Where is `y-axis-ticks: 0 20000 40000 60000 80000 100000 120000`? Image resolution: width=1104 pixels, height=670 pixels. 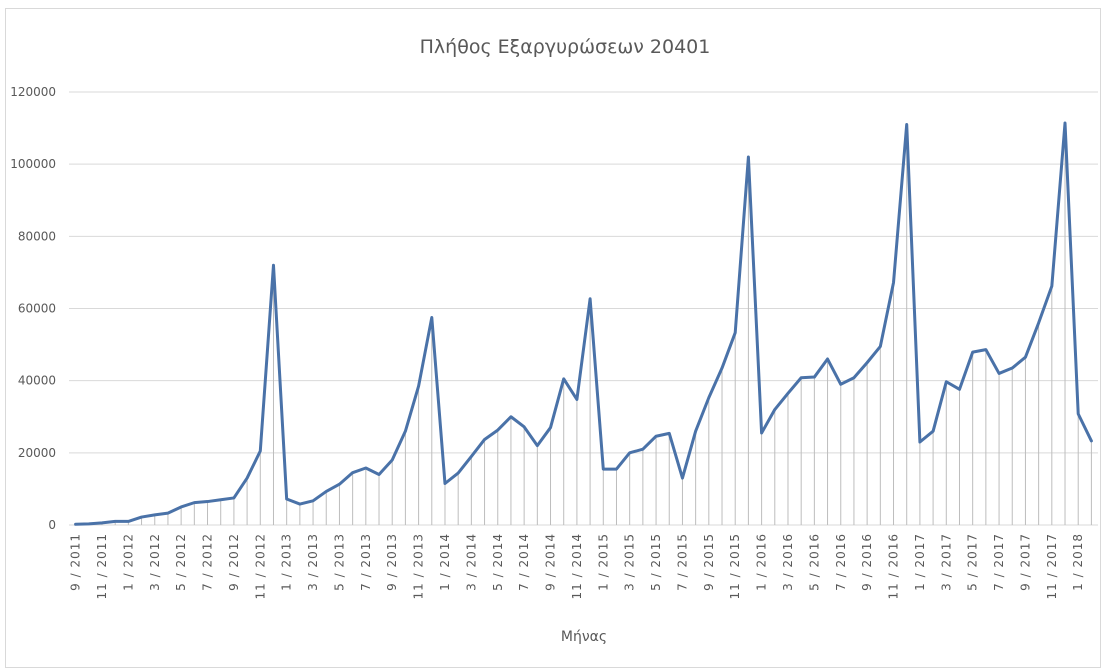 y-axis-ticks: 0 20000 40000 60000 80000 100000 120000 is located at coordinates (33, 308).